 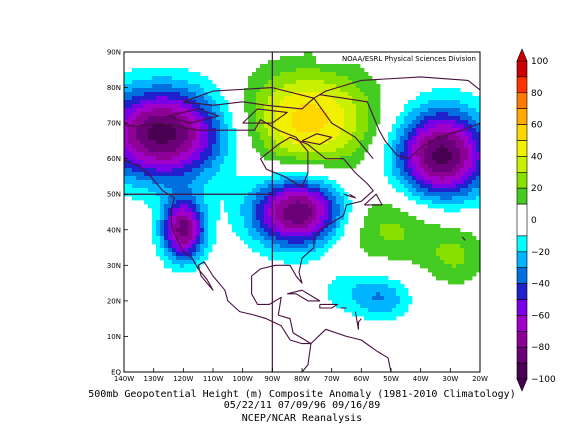 What do you see at coordinates (117, 213) in the screenshot?
I see `y-axis-ticks: EQ 10N 20N 30N 40N 50N 60N 70N 80N 90N` at bounding box center [117, 213].